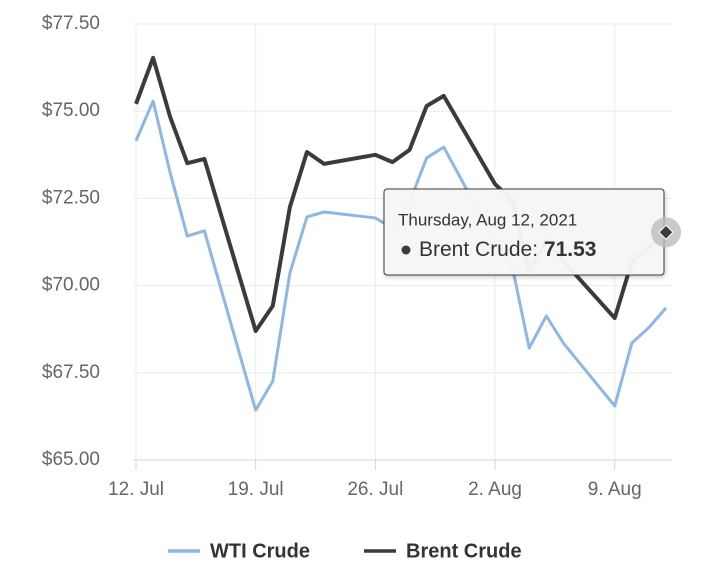 This screenshot has height=582, width=714. I want to click on hover-marker, so click(666, 232).